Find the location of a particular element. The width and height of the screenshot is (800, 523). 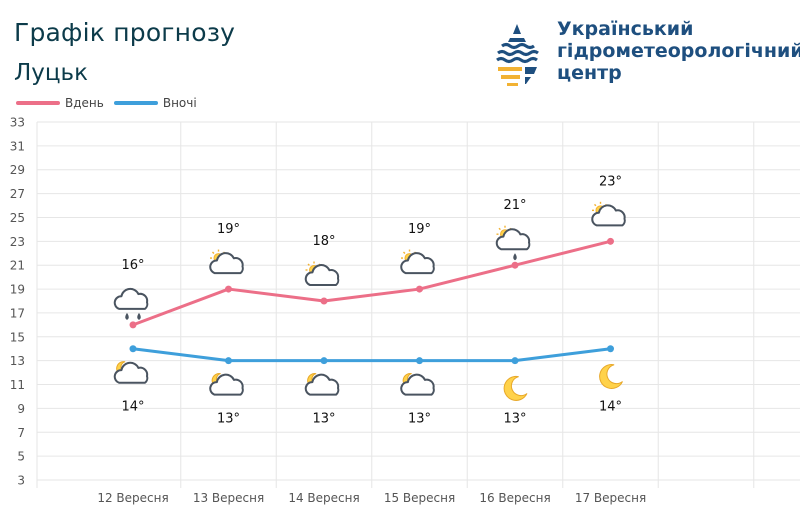

y-tick-label: 7 is located at coordinates (21, 433).